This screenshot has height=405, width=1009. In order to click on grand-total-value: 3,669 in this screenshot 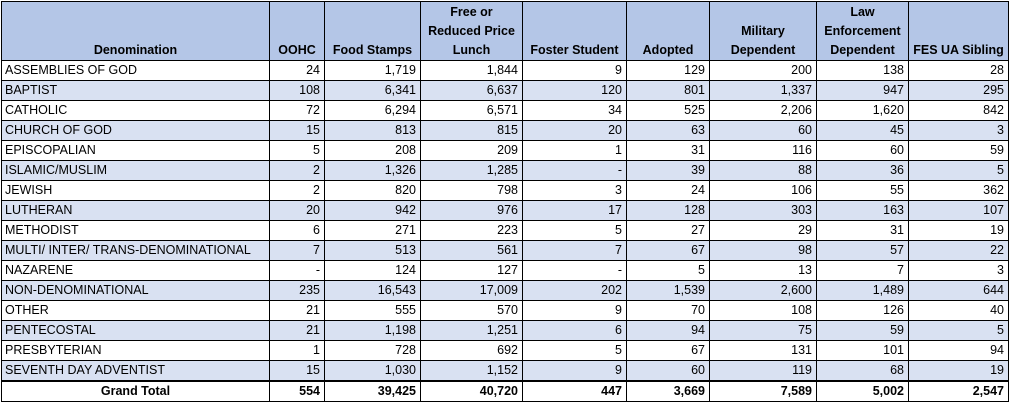, I will do `click(668, 391)`.